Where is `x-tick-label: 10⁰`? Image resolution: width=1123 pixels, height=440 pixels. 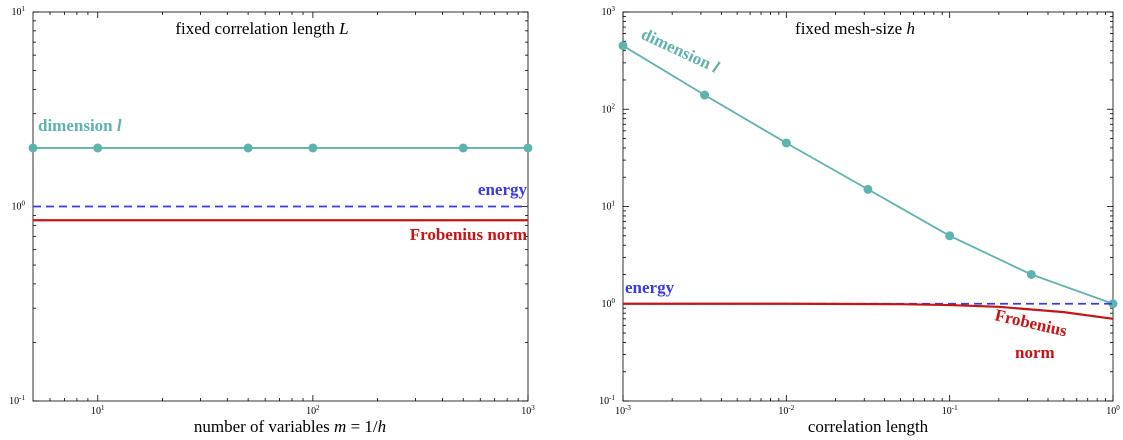
x-tick-label: 10⁰ is located at coordinates (1113, 410).